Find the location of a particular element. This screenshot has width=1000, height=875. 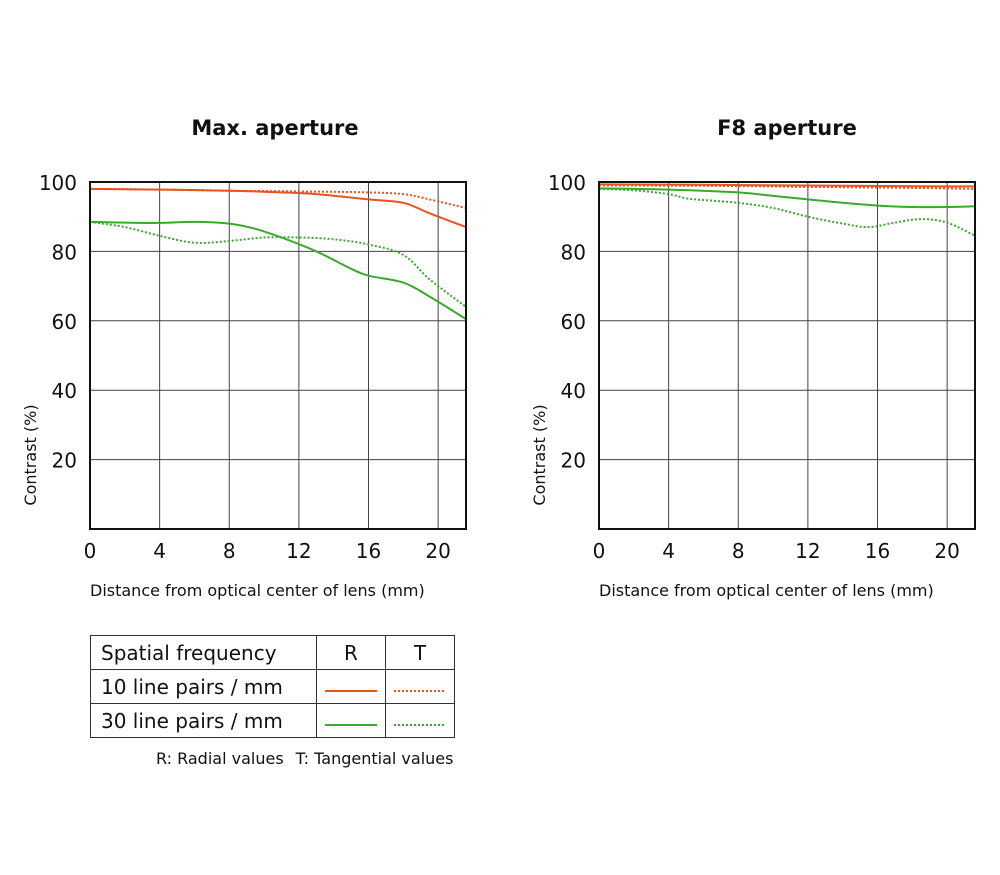

note-radial: R: Radial values is located at coordinates (220, 758).